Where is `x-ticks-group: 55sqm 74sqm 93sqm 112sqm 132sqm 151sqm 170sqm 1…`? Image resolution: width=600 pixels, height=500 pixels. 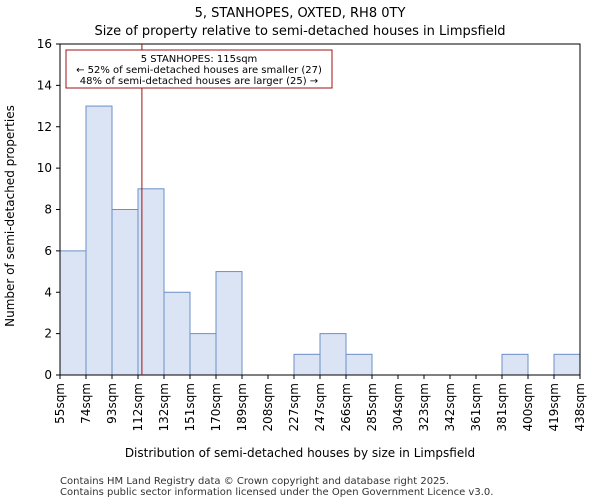 x-ticks-group: 55sqm 74sqm 93sqm 112sqm 132sqm 151sqm 170sqm 1… is located at coordinates (320, 403).